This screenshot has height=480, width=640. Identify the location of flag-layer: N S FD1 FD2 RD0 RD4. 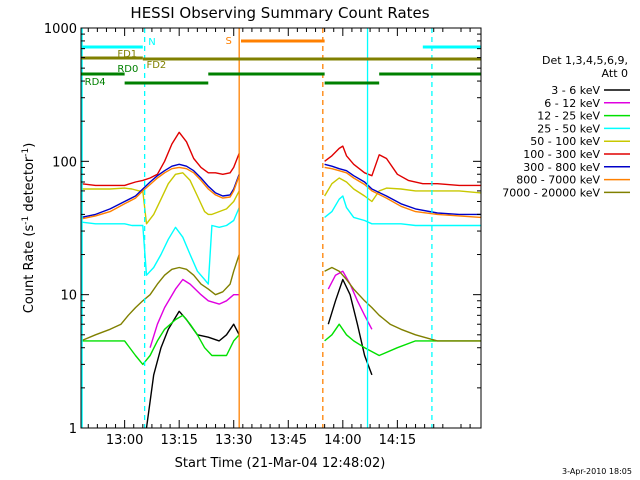
(281, 62).